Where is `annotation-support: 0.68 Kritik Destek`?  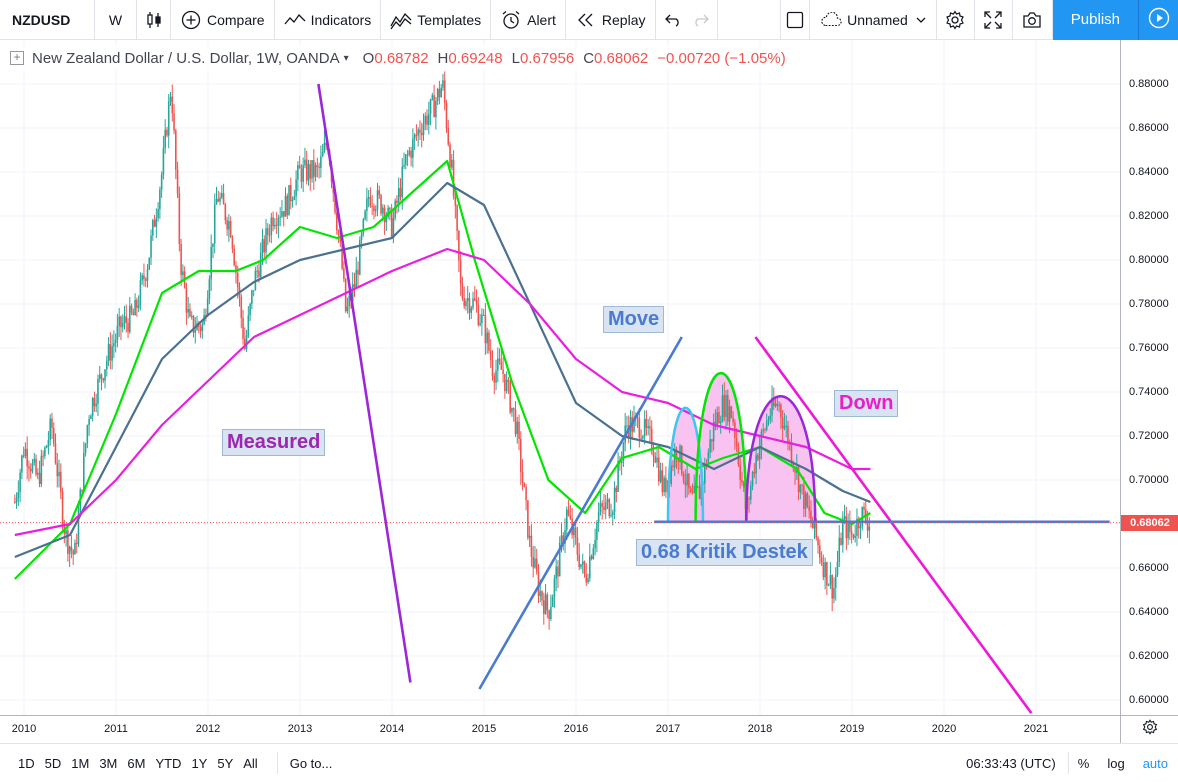
annotation-support: 0.68 Kritik Destek is located at coordinates (724, 552).